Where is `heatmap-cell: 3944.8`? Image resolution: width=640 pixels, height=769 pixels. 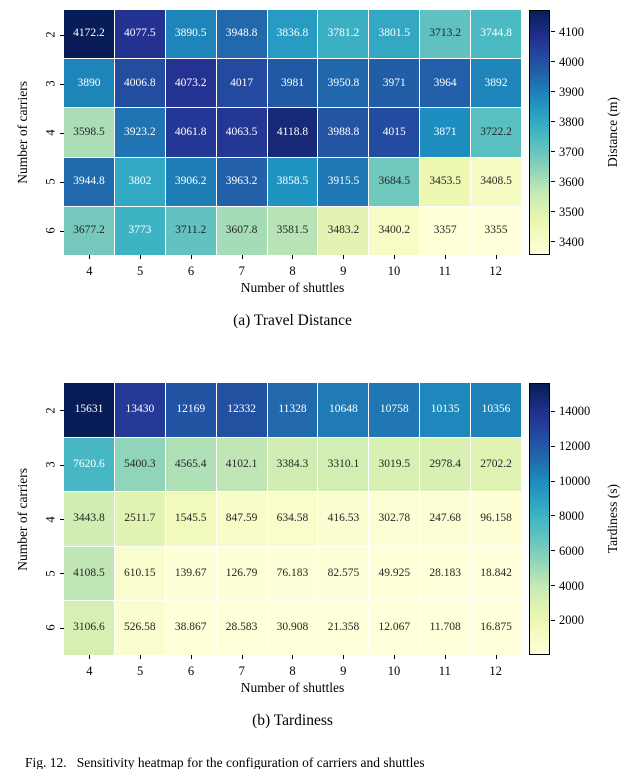 heatmap-cell: 3944.8 is located at coordinates (89, 181).